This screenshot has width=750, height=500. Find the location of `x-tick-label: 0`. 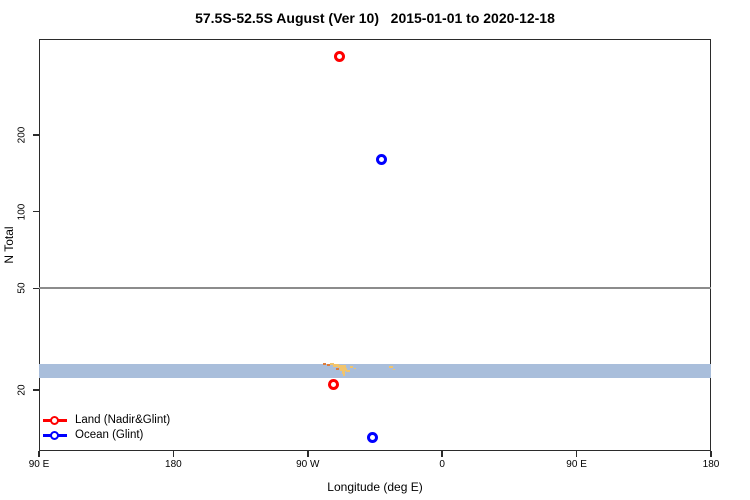

x-tick-label: 0 is located at coordinates (442, 464).